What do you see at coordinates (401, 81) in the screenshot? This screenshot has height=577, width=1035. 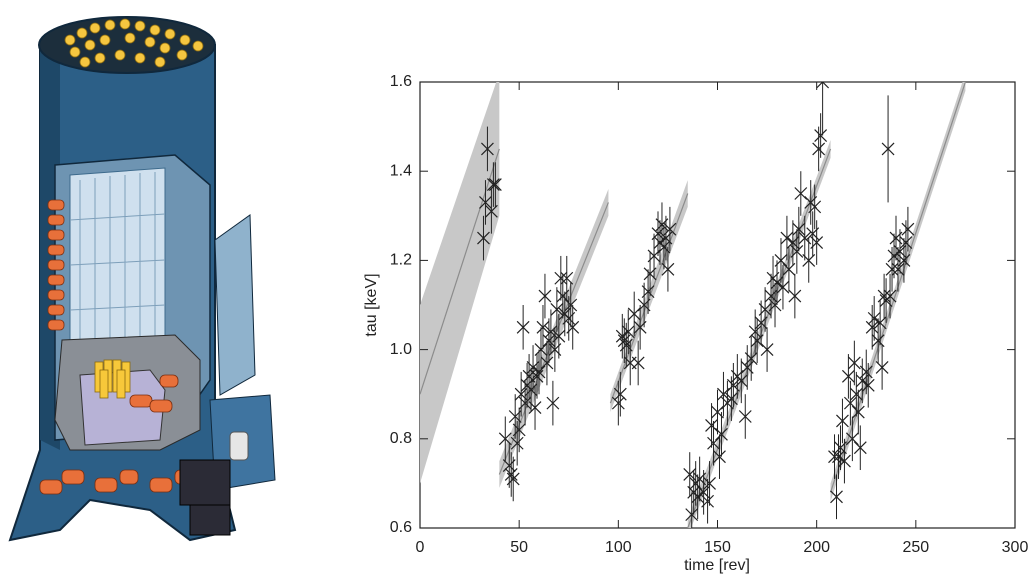 I see `y-tick-label: 1.6` at bounding box center [401, 81].